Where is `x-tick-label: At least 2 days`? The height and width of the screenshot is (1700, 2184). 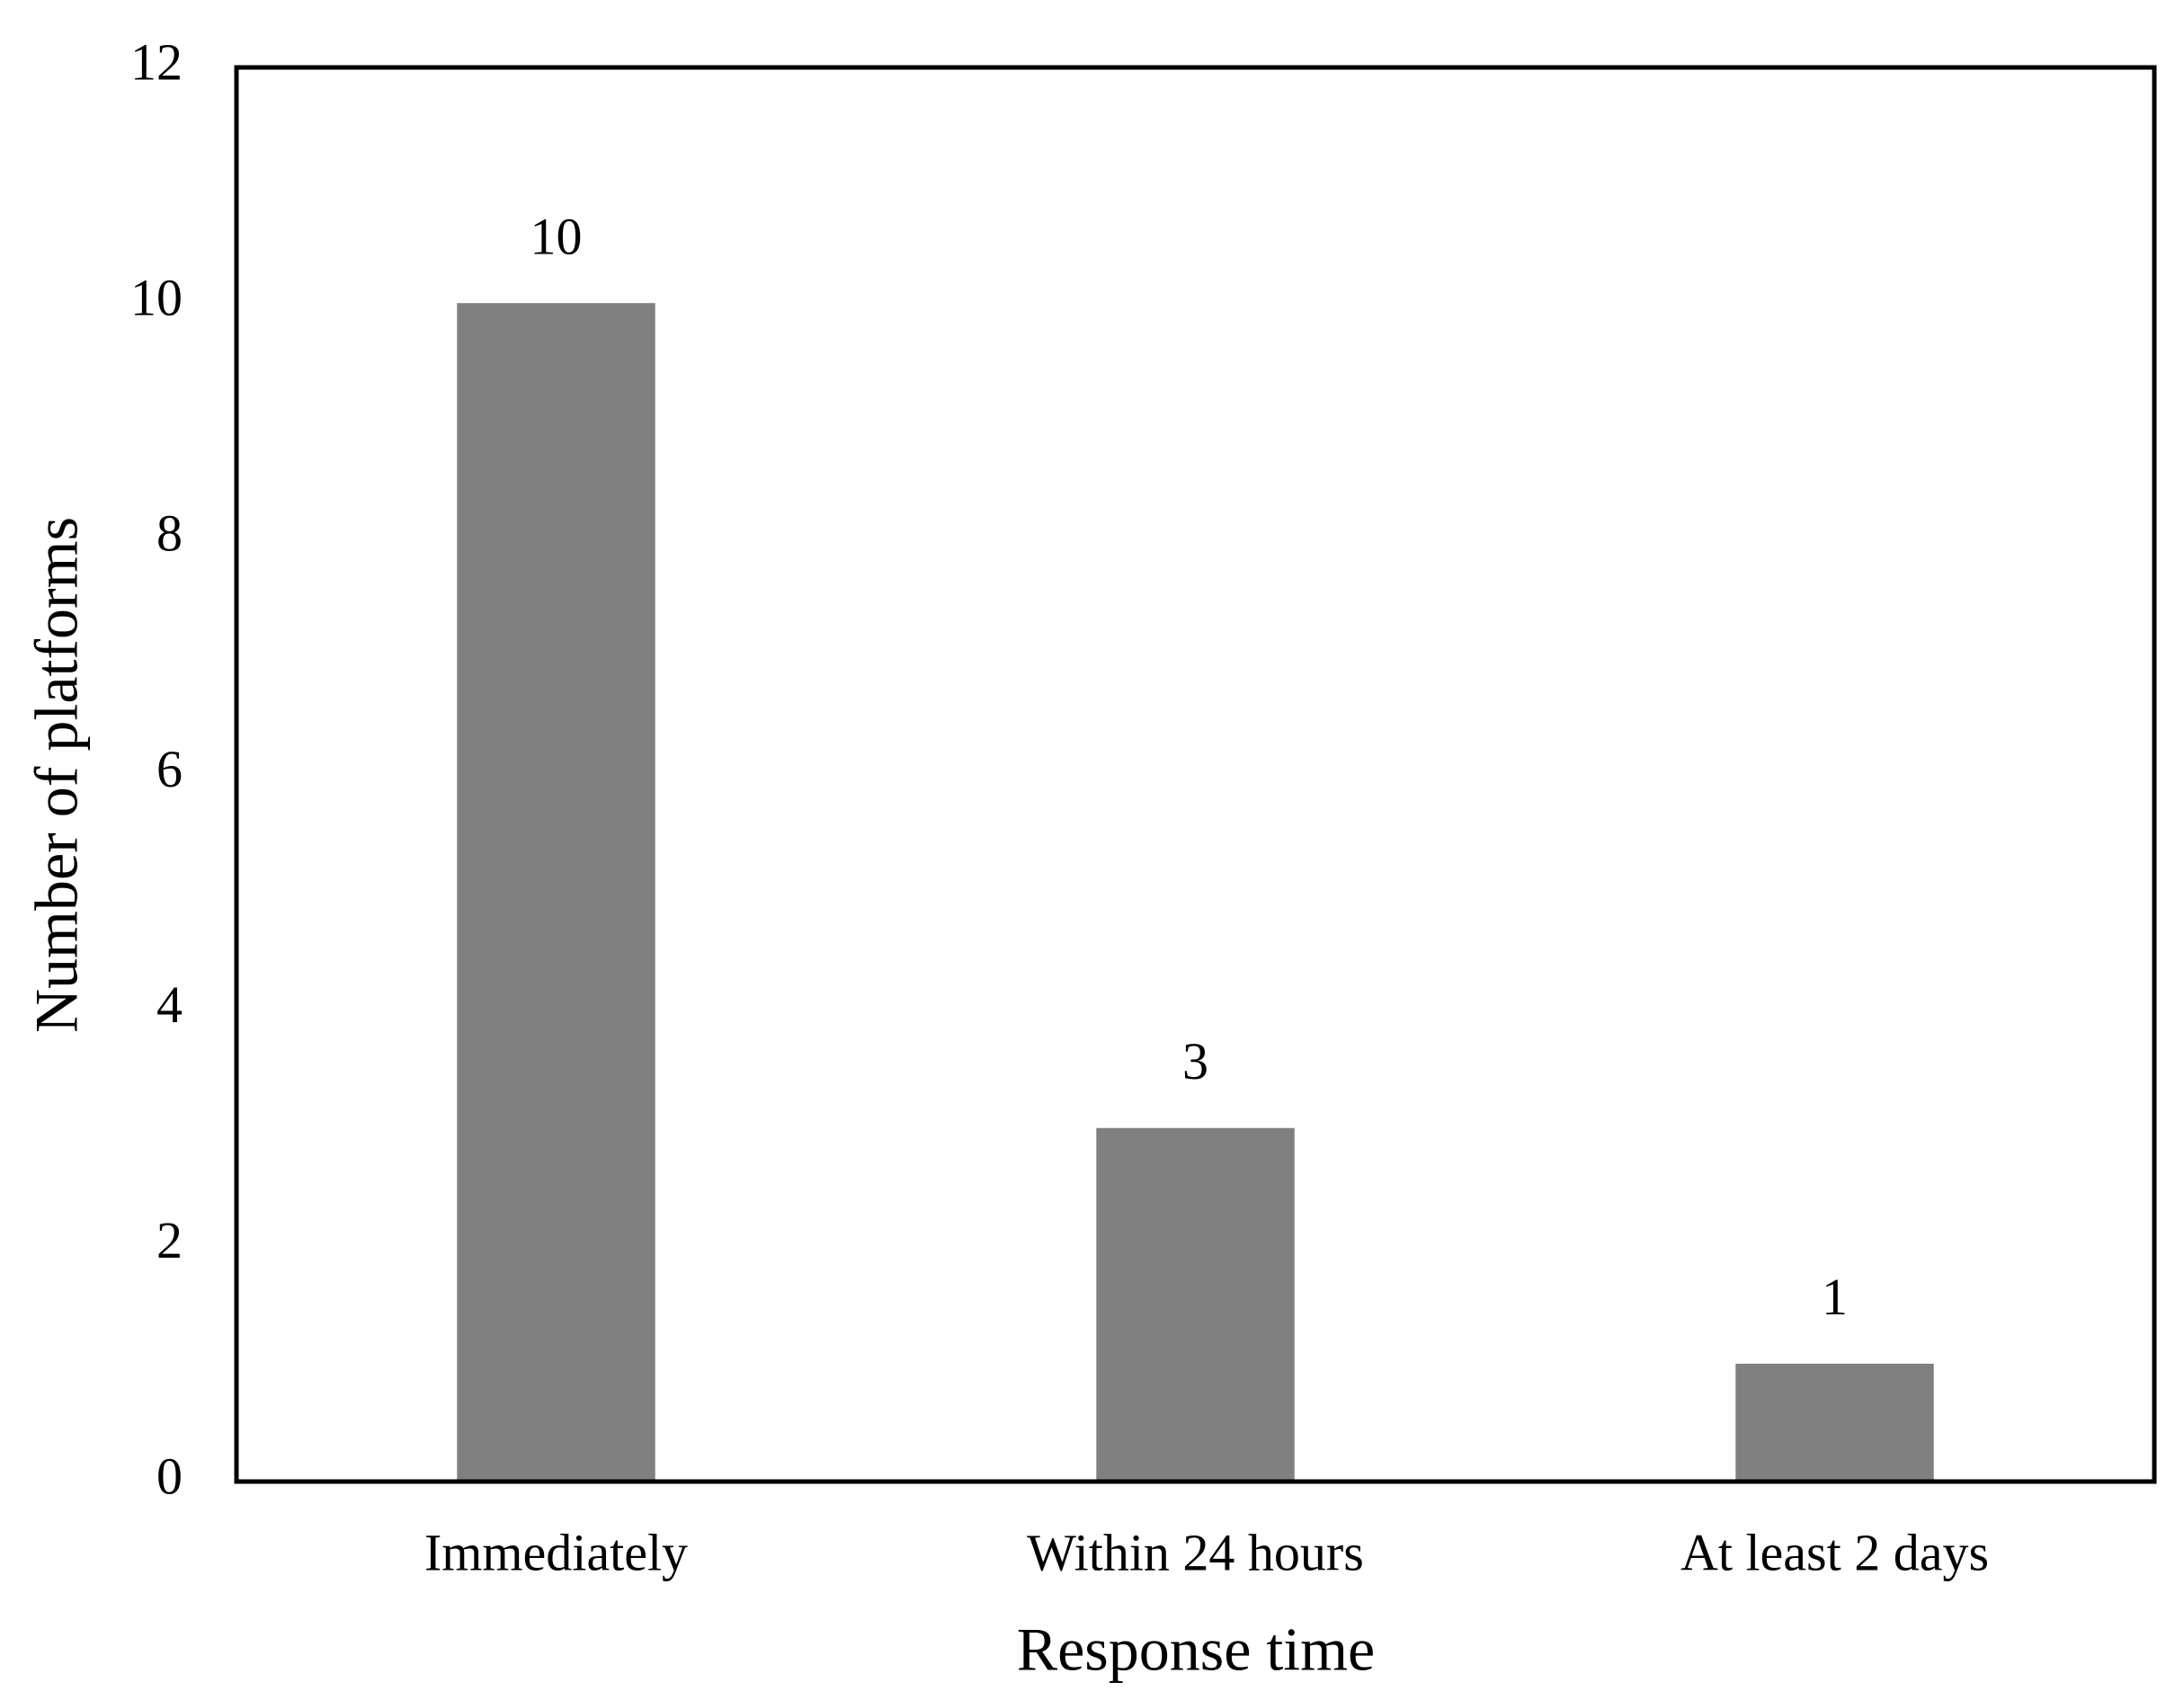 x-tick-label: At least 2 days is located at coordinates (1834, 1552).